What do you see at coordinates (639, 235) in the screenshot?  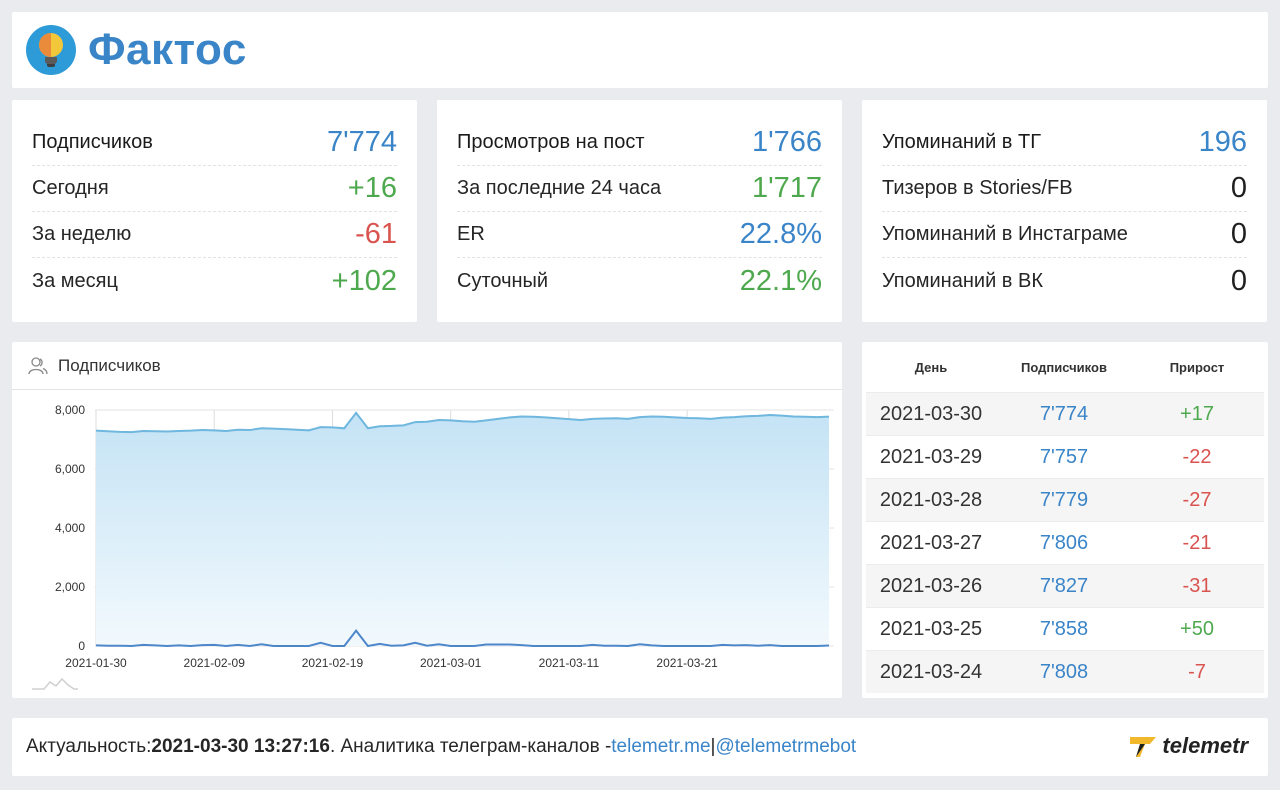 I see `stat-row: ER 22.8%` at bounding box center [639, 235].